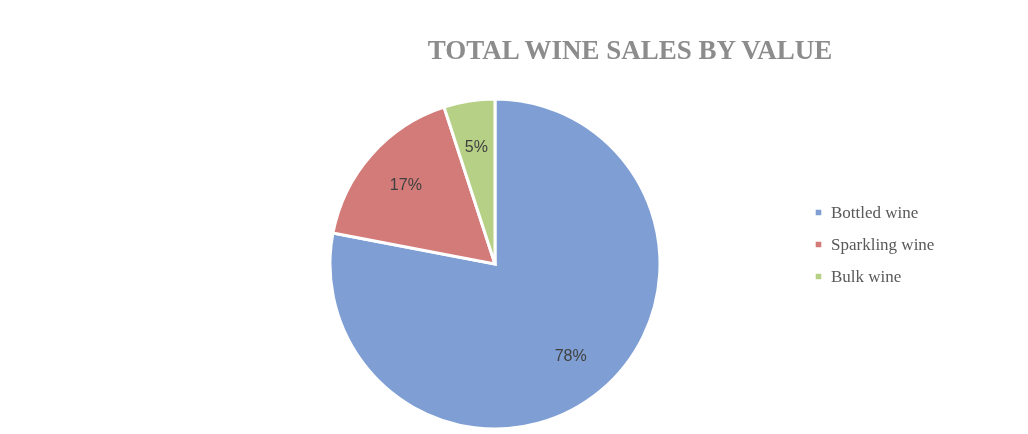 This screenshot has width=1028, height=434. I want to click on chart-title: TOTAL WINE SALES BY VALUE, so click(630, 50).